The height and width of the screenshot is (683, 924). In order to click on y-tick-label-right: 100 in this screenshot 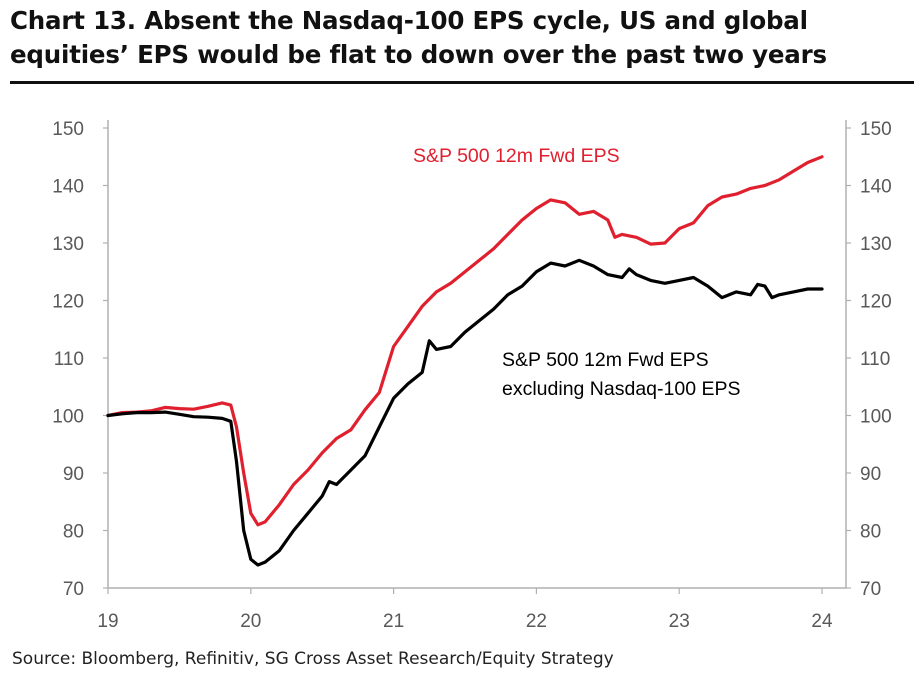, I will do `click(876, 417)`.